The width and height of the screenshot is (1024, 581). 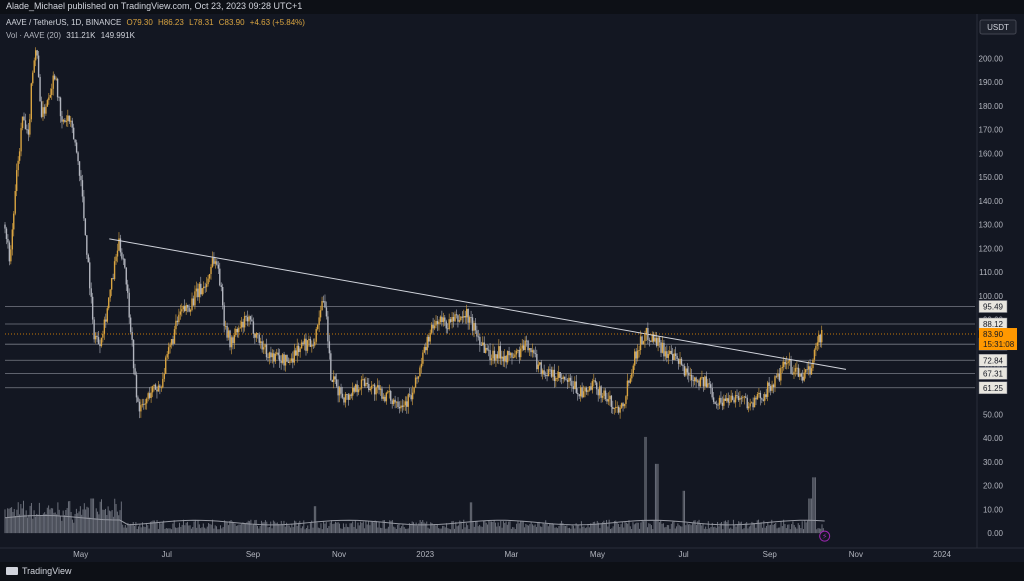 I want to click on time-tick-label: Nov, so click(x=339, y=554).